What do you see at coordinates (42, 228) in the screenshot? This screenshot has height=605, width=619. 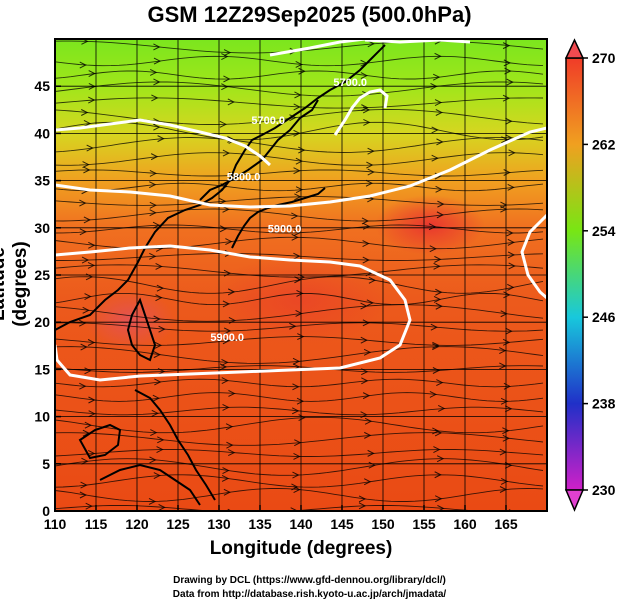 I see `y-tick-label: 30` at bounding box center [42, 228].